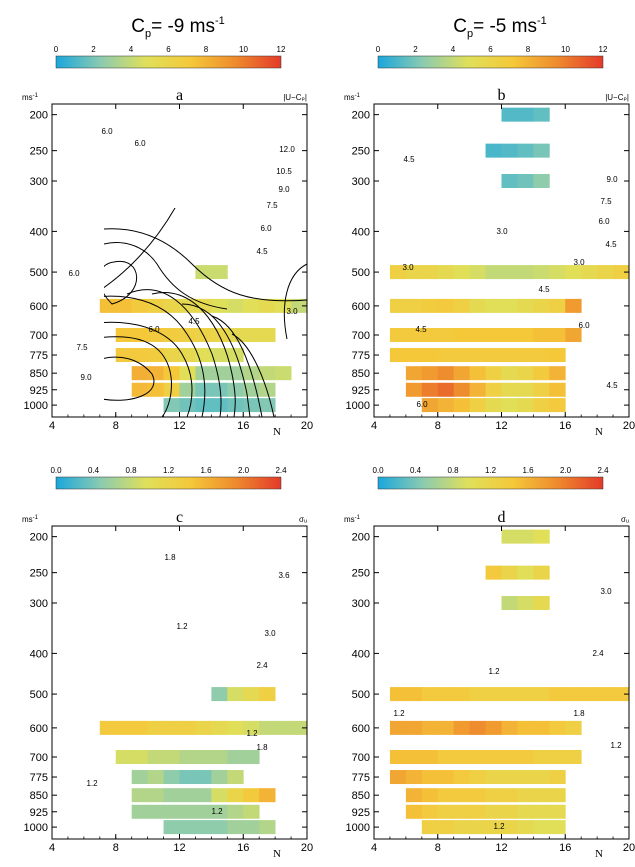  I want to click on contour-label: 9.0, so click(284, 189).